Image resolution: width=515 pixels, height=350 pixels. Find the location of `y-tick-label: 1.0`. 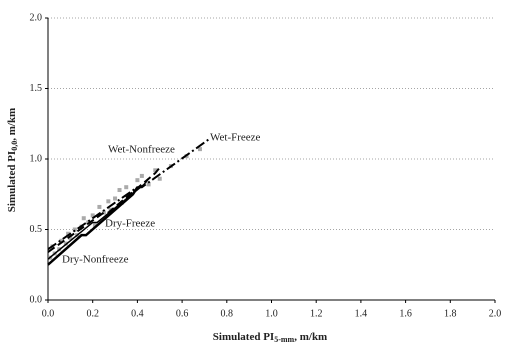

y-tick-label: 1.0 is located at coordinates (36, 158).